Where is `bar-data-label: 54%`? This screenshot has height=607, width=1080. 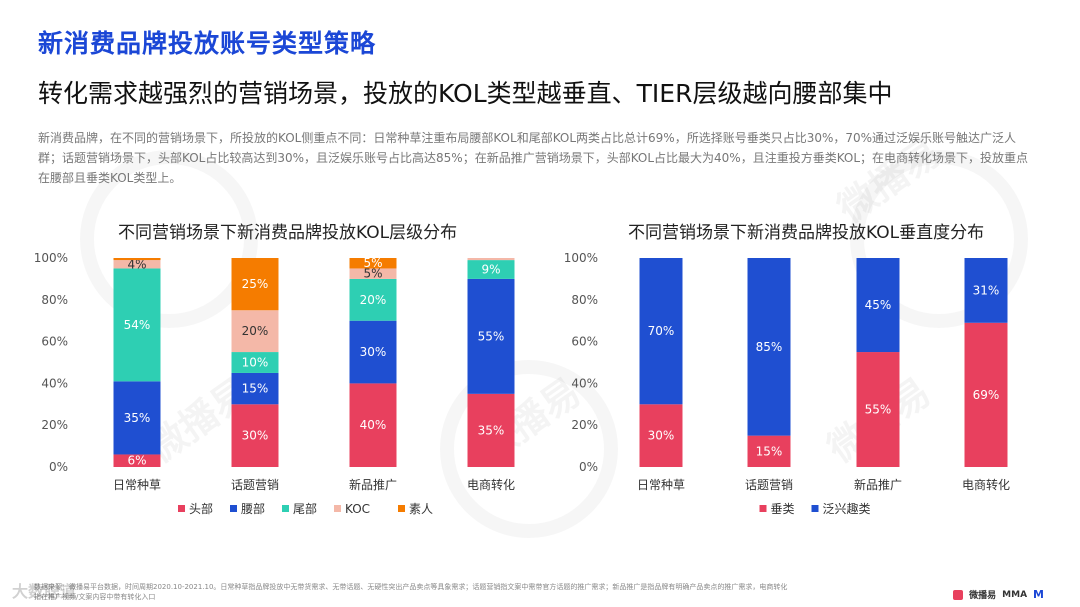 bar-data-label: 54% is located at coordinates (137, 325).